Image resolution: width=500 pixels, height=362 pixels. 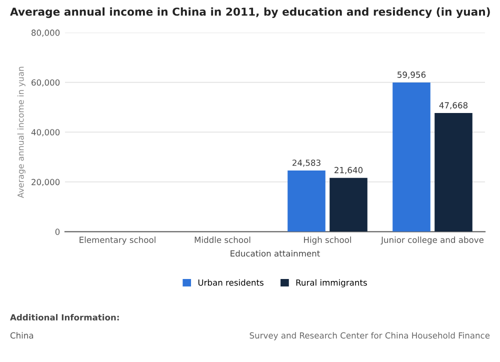 I want to click on legend-label: Urban residents, so click(x=231, y=282).